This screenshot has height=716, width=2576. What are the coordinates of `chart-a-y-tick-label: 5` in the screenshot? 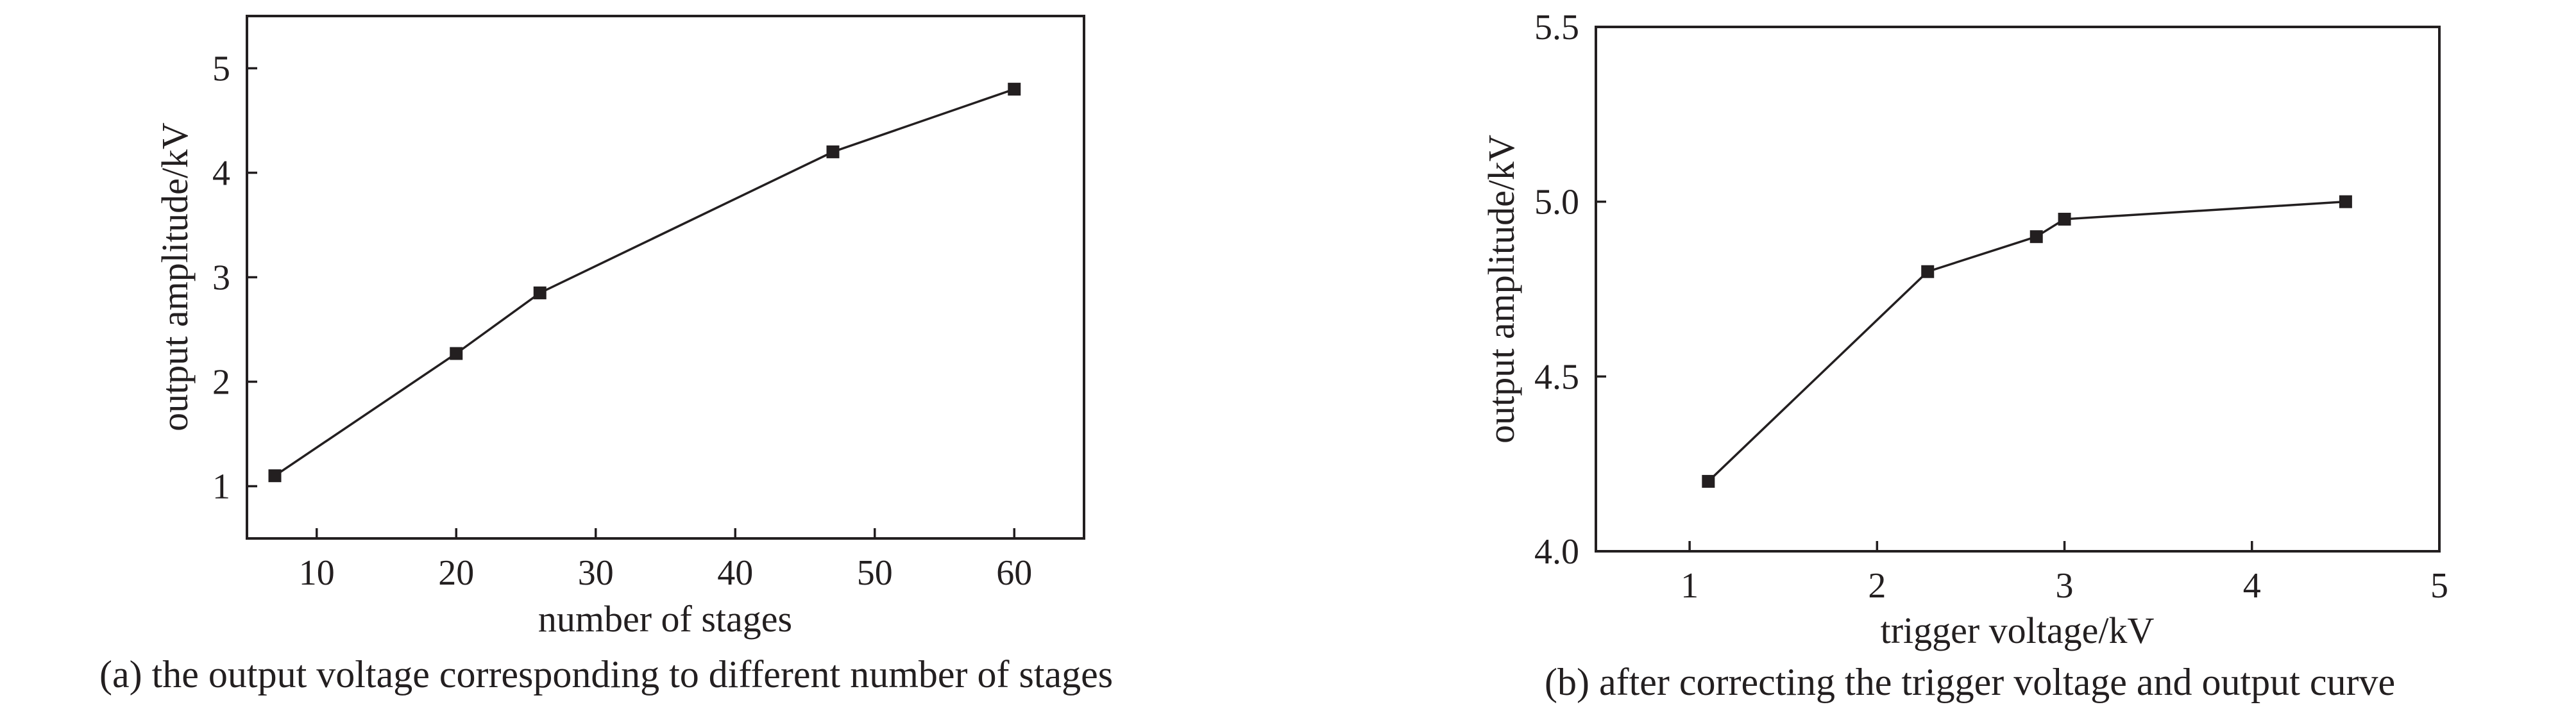 It's located at (221, 69).